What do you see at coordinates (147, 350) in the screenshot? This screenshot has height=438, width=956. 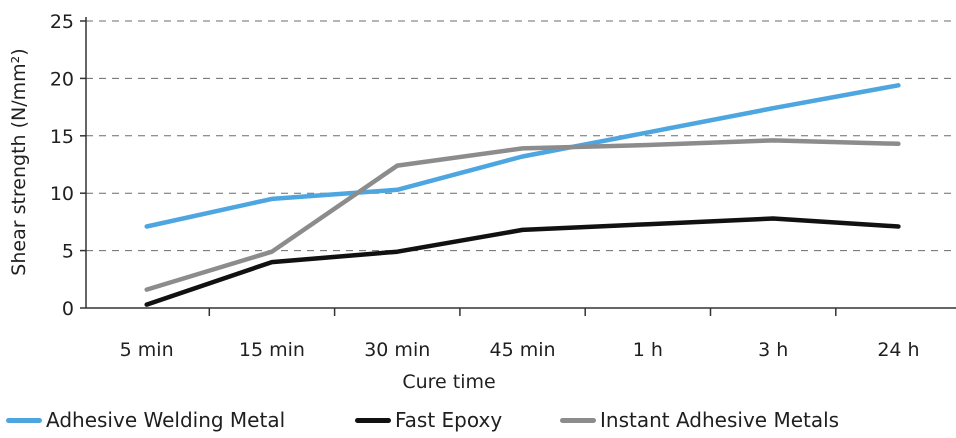 I see `x-tick-label: 5 min` at bounding box center [147, 350].